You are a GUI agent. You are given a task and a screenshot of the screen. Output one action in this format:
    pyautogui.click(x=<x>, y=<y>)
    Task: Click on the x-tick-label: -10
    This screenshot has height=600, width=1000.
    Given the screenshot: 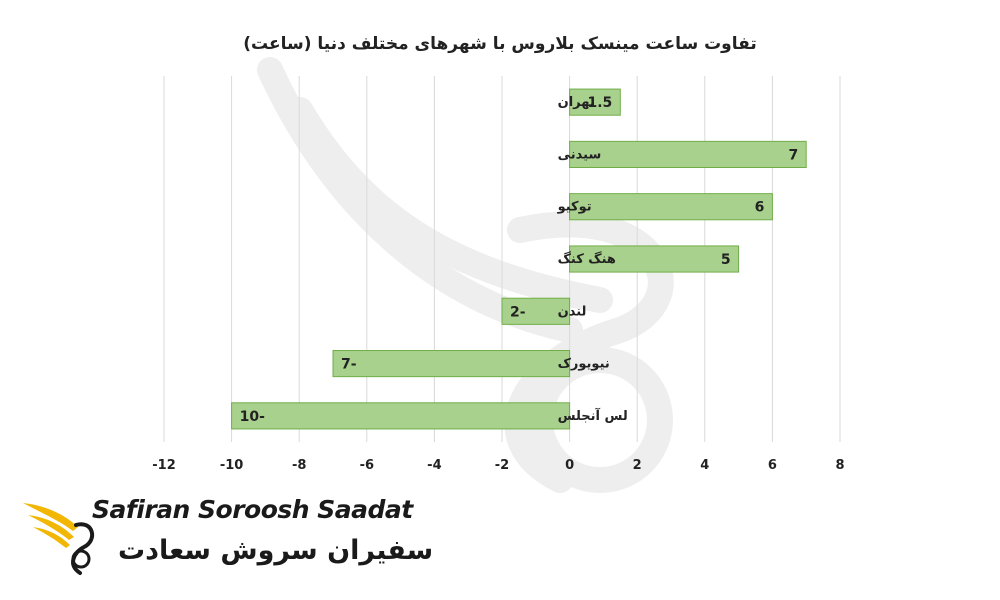 What is the action you would take?
    pyautogui.click(x=232, y=465)
    